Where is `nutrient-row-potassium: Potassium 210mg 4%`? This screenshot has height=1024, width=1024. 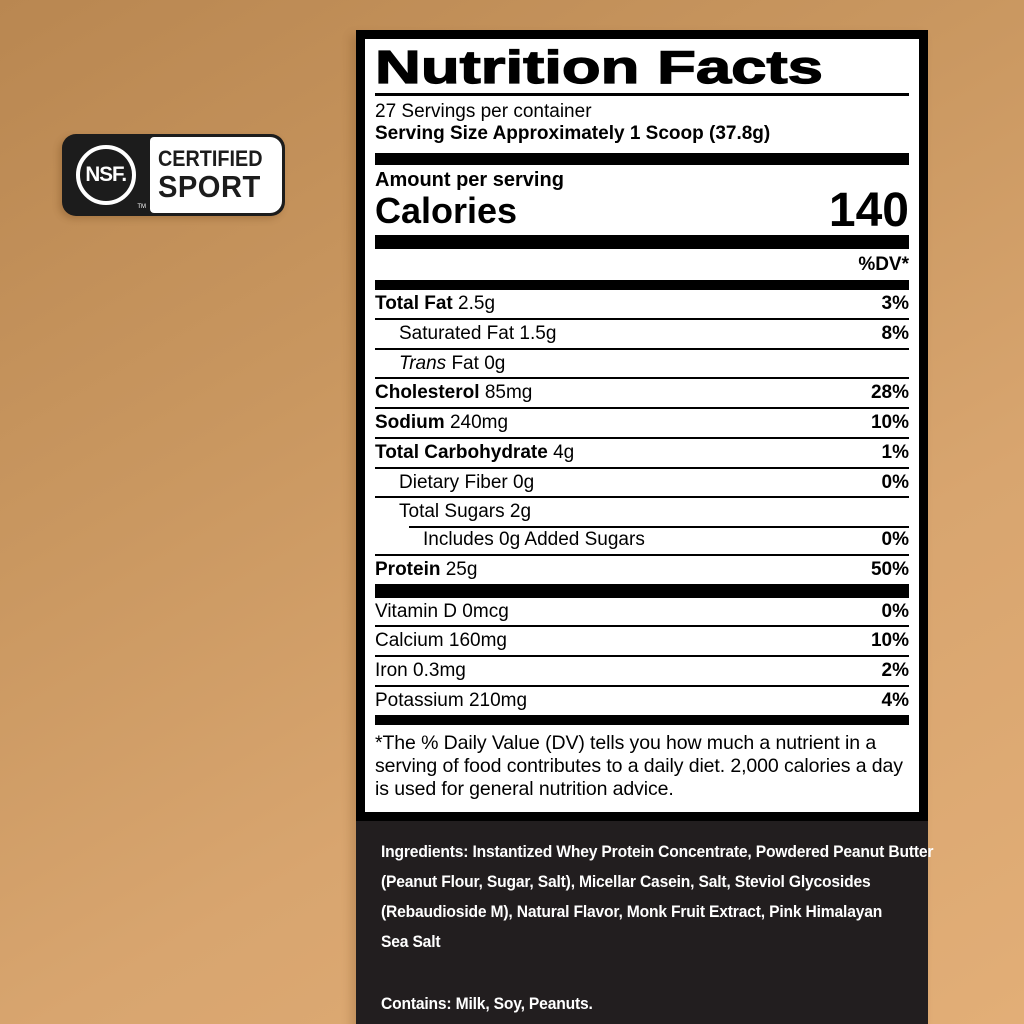
nutrient-row-potassium: Potassium 210mg 4% is located at coordinates (642, 699).